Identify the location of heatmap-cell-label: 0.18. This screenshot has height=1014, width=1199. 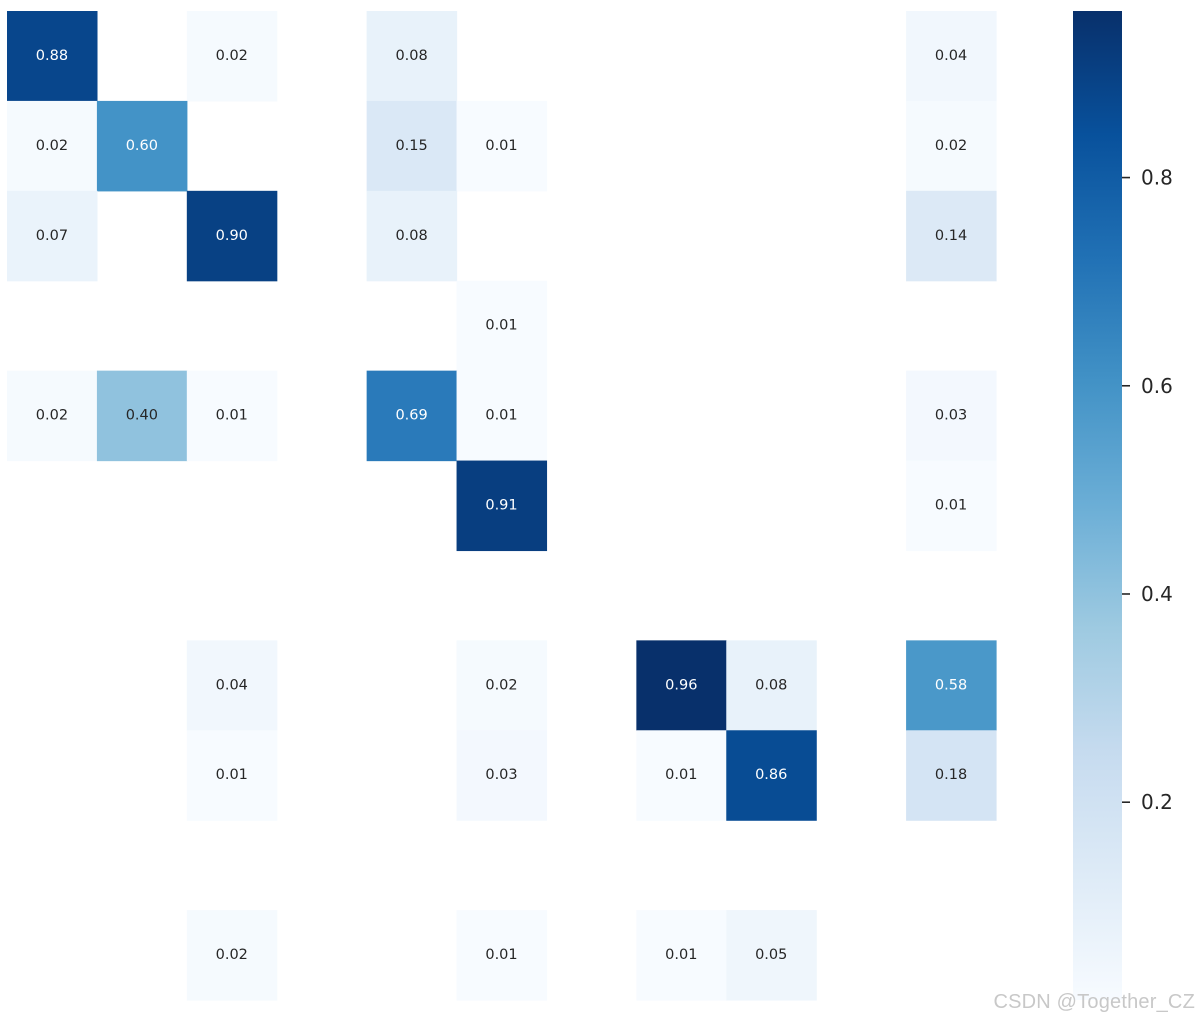
(951, 775).